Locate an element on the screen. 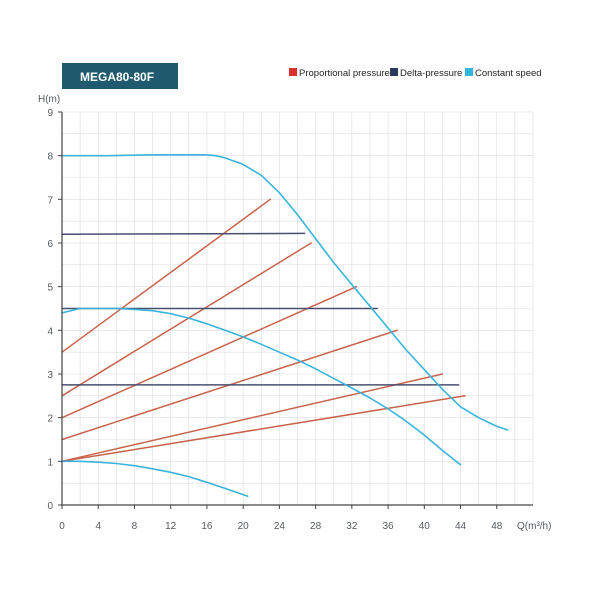 The image size is (600, 600). x-tick-label: 36 is located at coordinates (389, 526).